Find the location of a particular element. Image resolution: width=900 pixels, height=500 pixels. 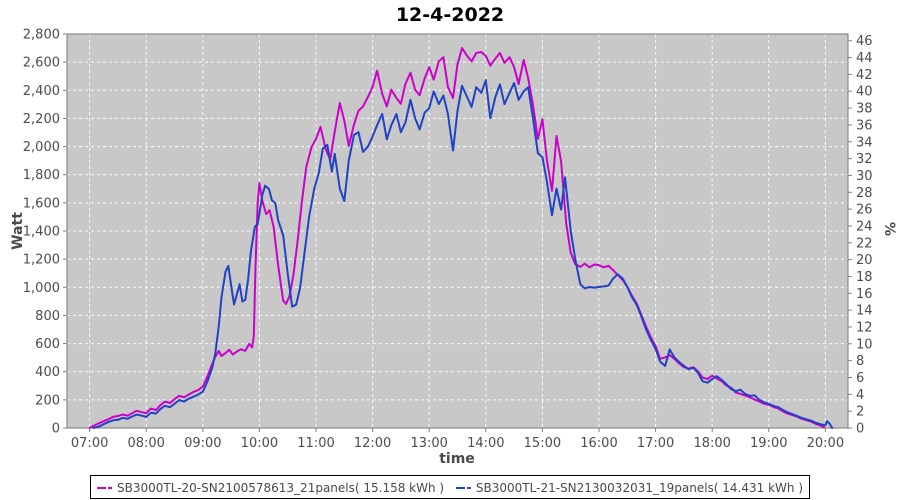

x-axis-tick-label: 09:00 is located at coordinates (202, 443).